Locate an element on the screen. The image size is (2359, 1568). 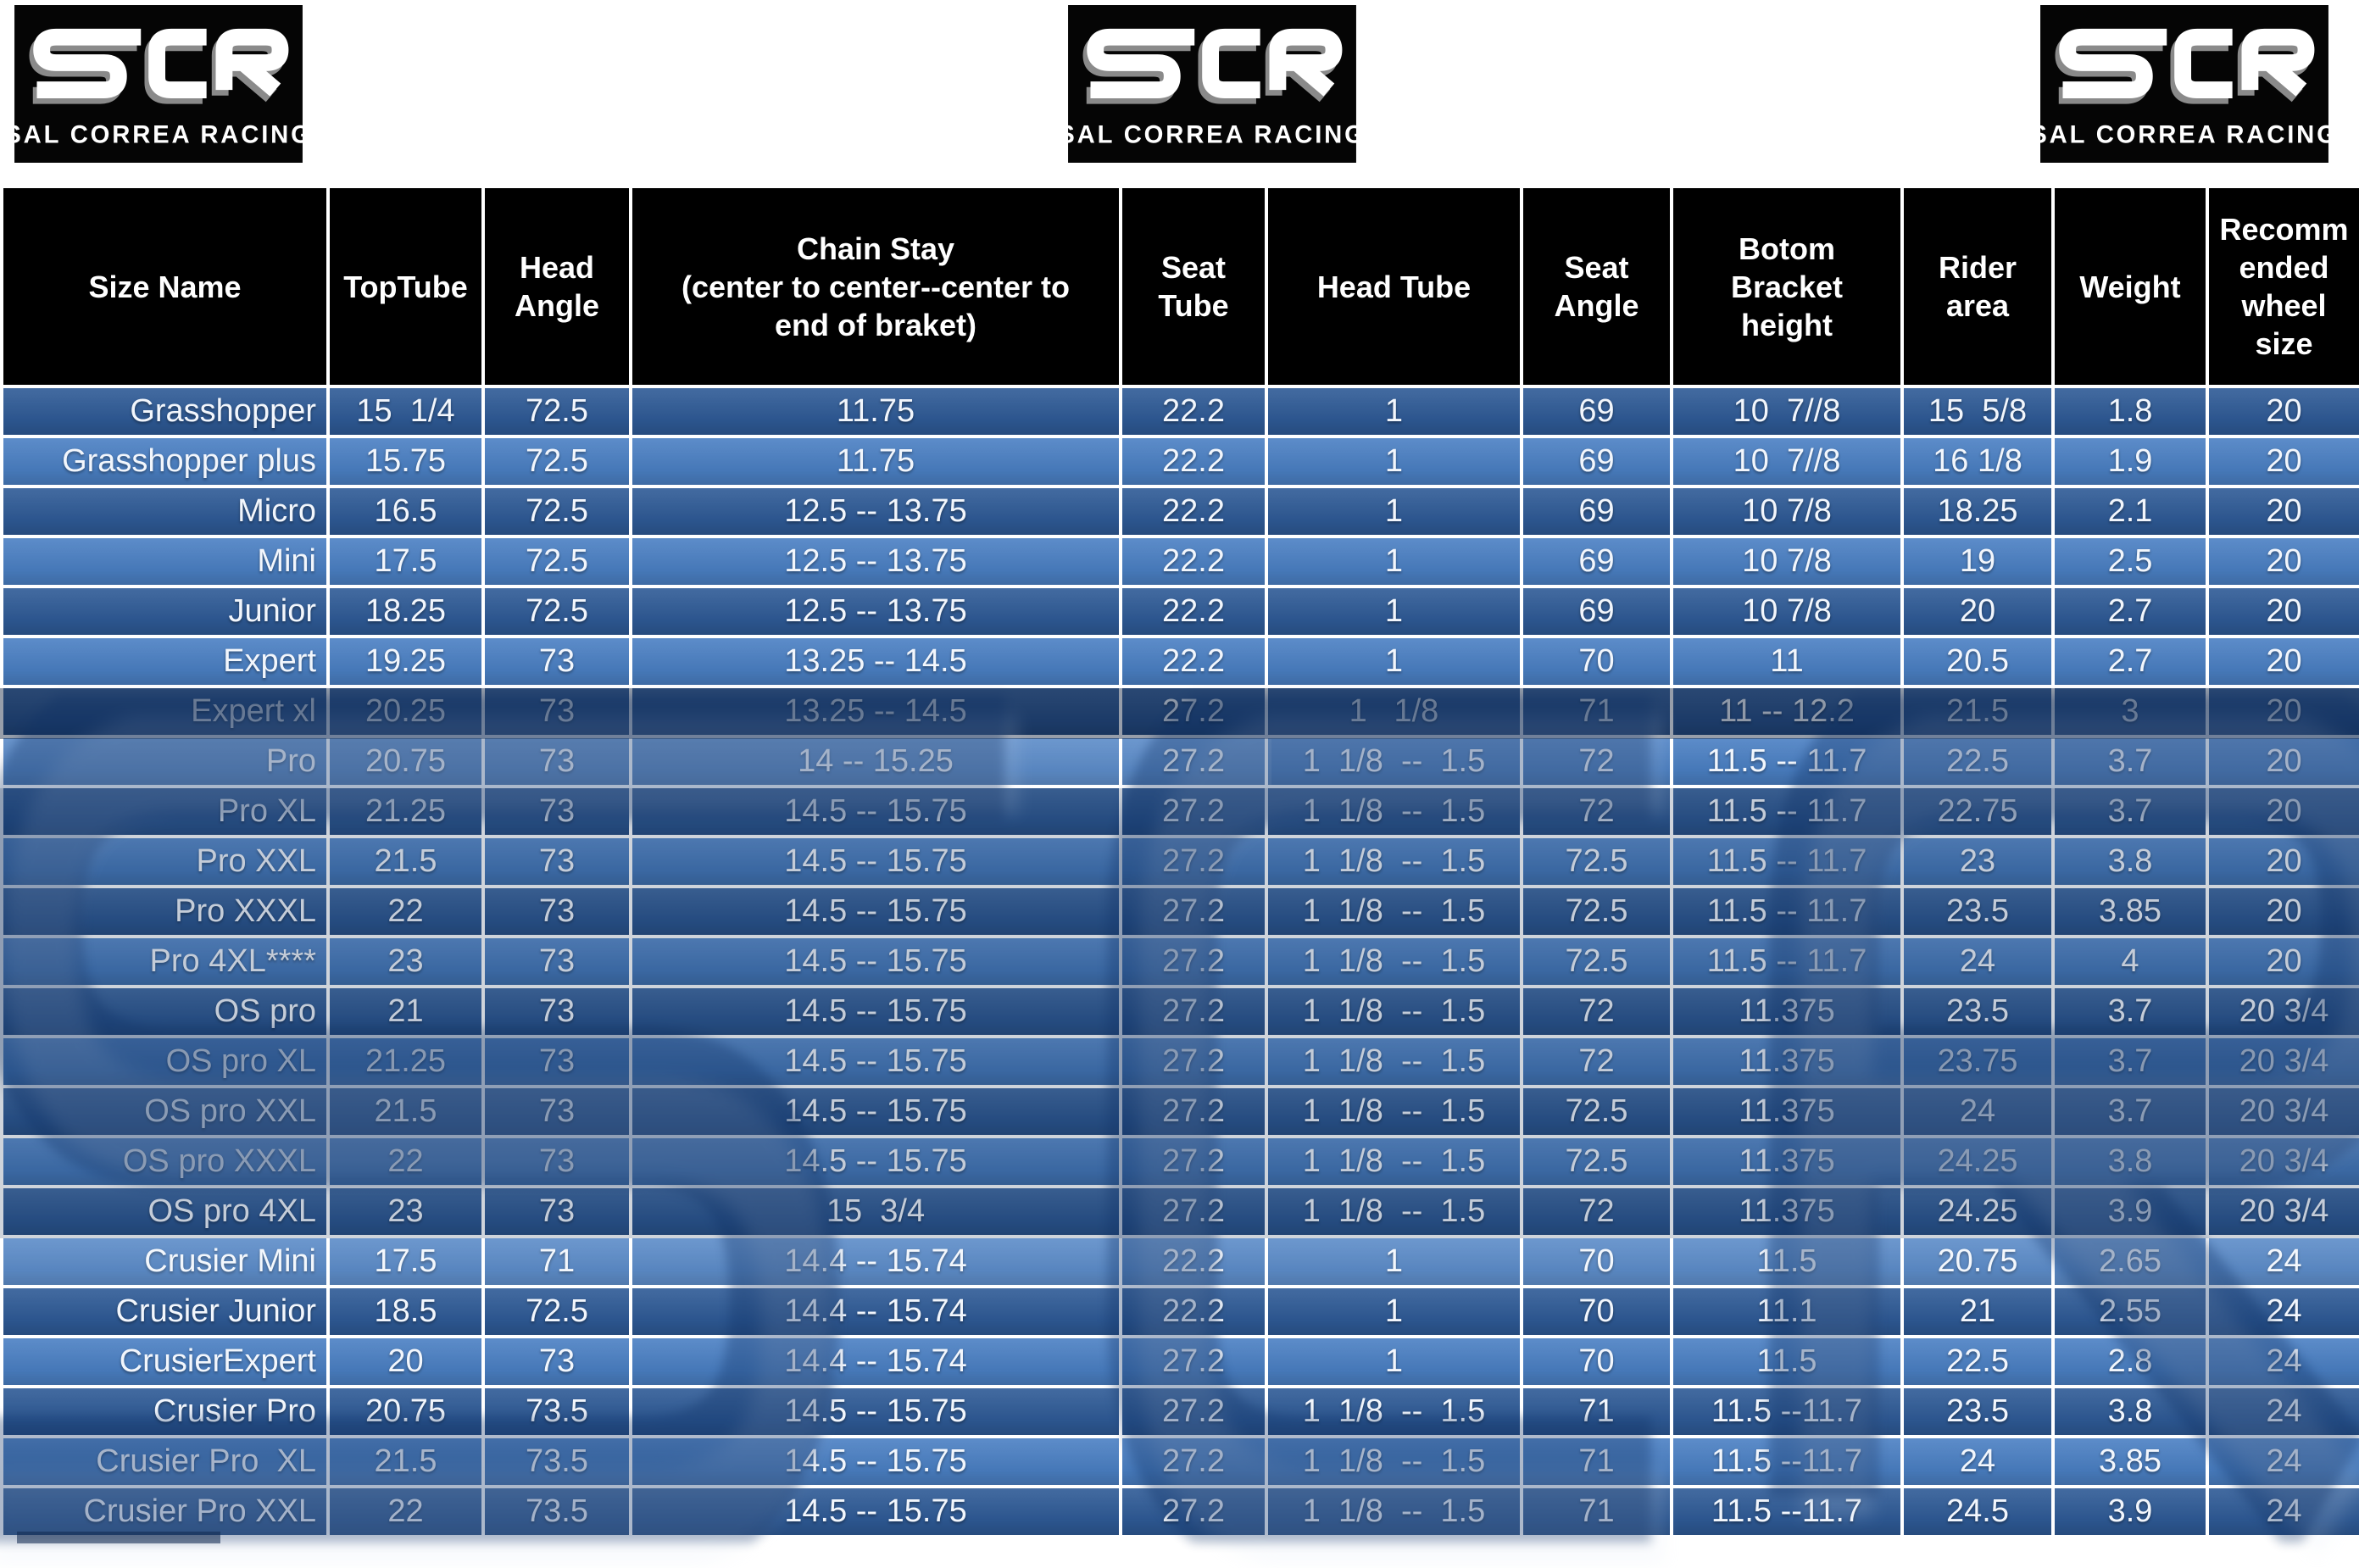
value-cell: 3.9 is located at coordinates (2130, 1511).